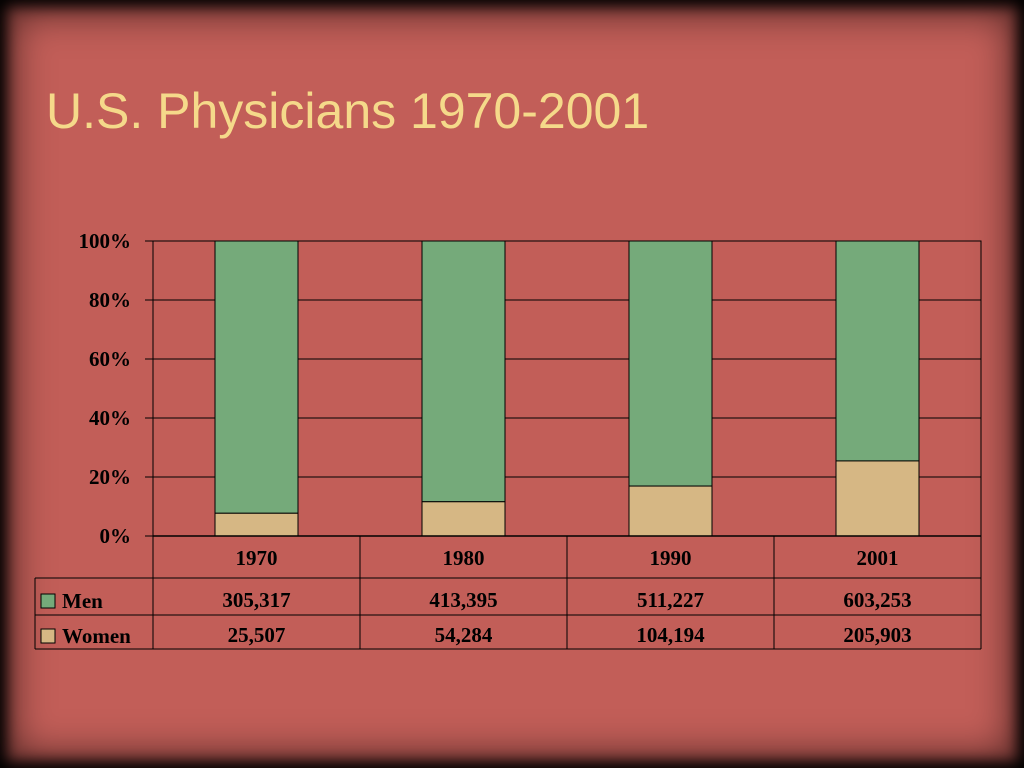  What do you see at coordinates (463, 519) in the screenshot?
I see `bar-women-1980` at bounding box center [463, 519].